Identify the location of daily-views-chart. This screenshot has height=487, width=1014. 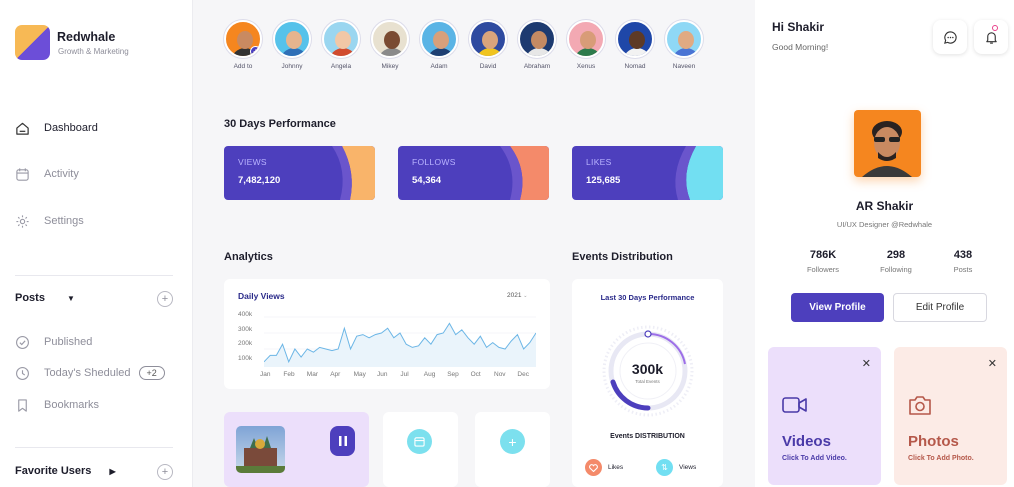
(400, 341).